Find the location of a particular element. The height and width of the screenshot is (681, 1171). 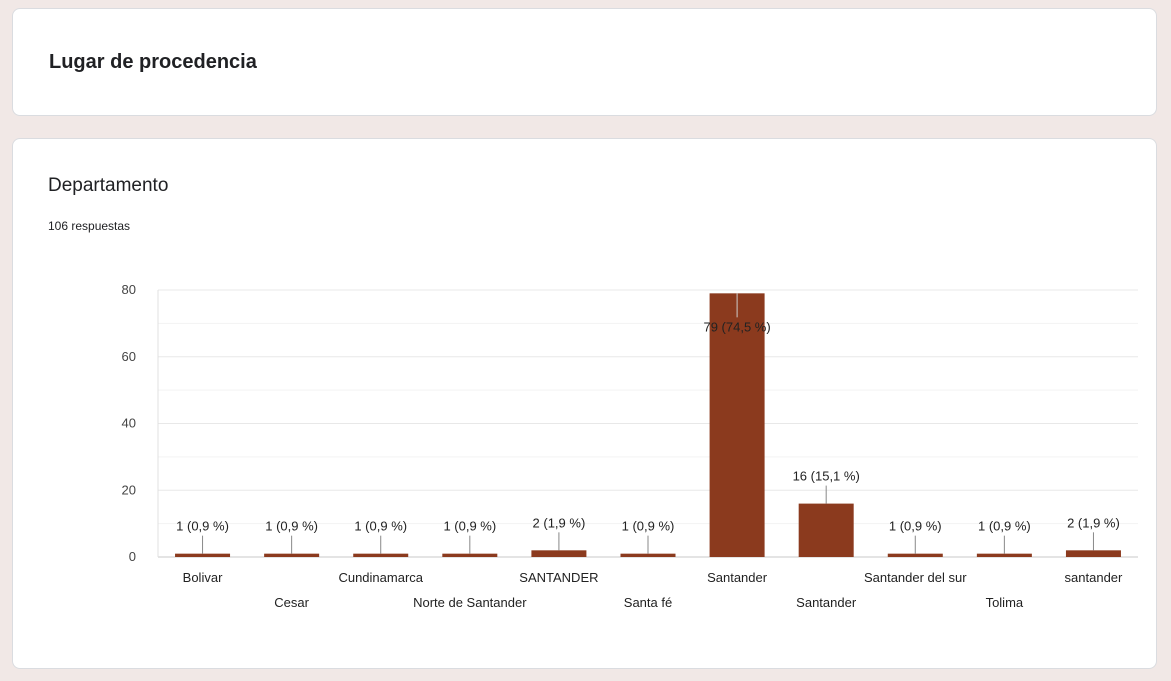

x-category-label: Cundinamarca is located at coordinates (380, 577).